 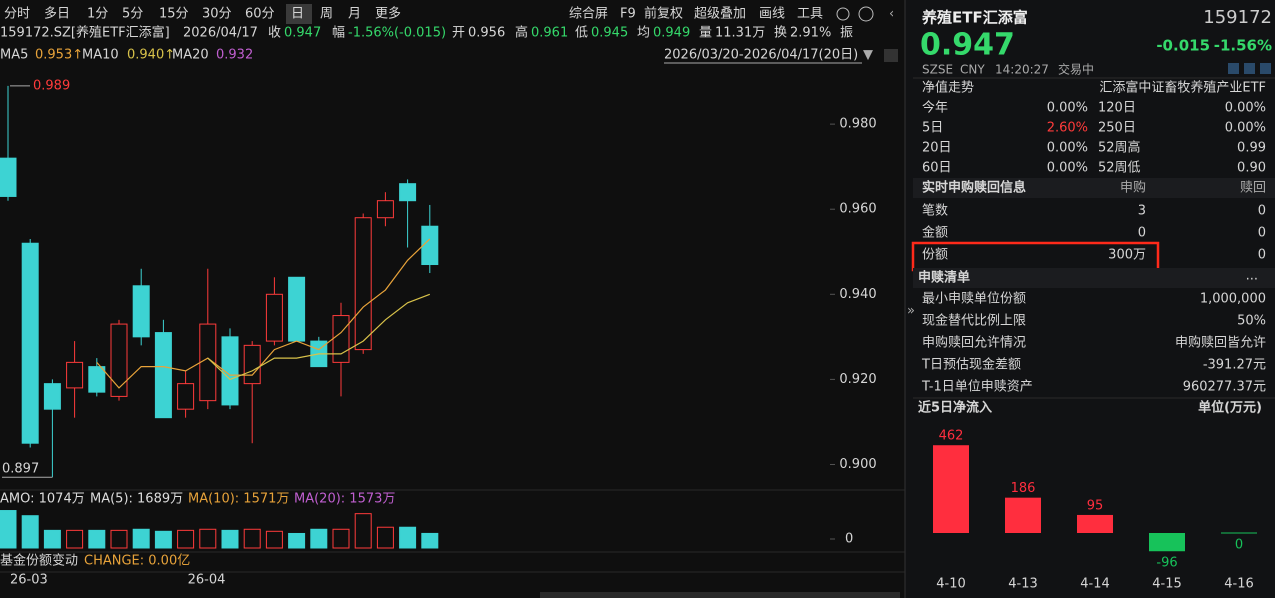 I want to click on scrollbar, so click(x=720, y=595).